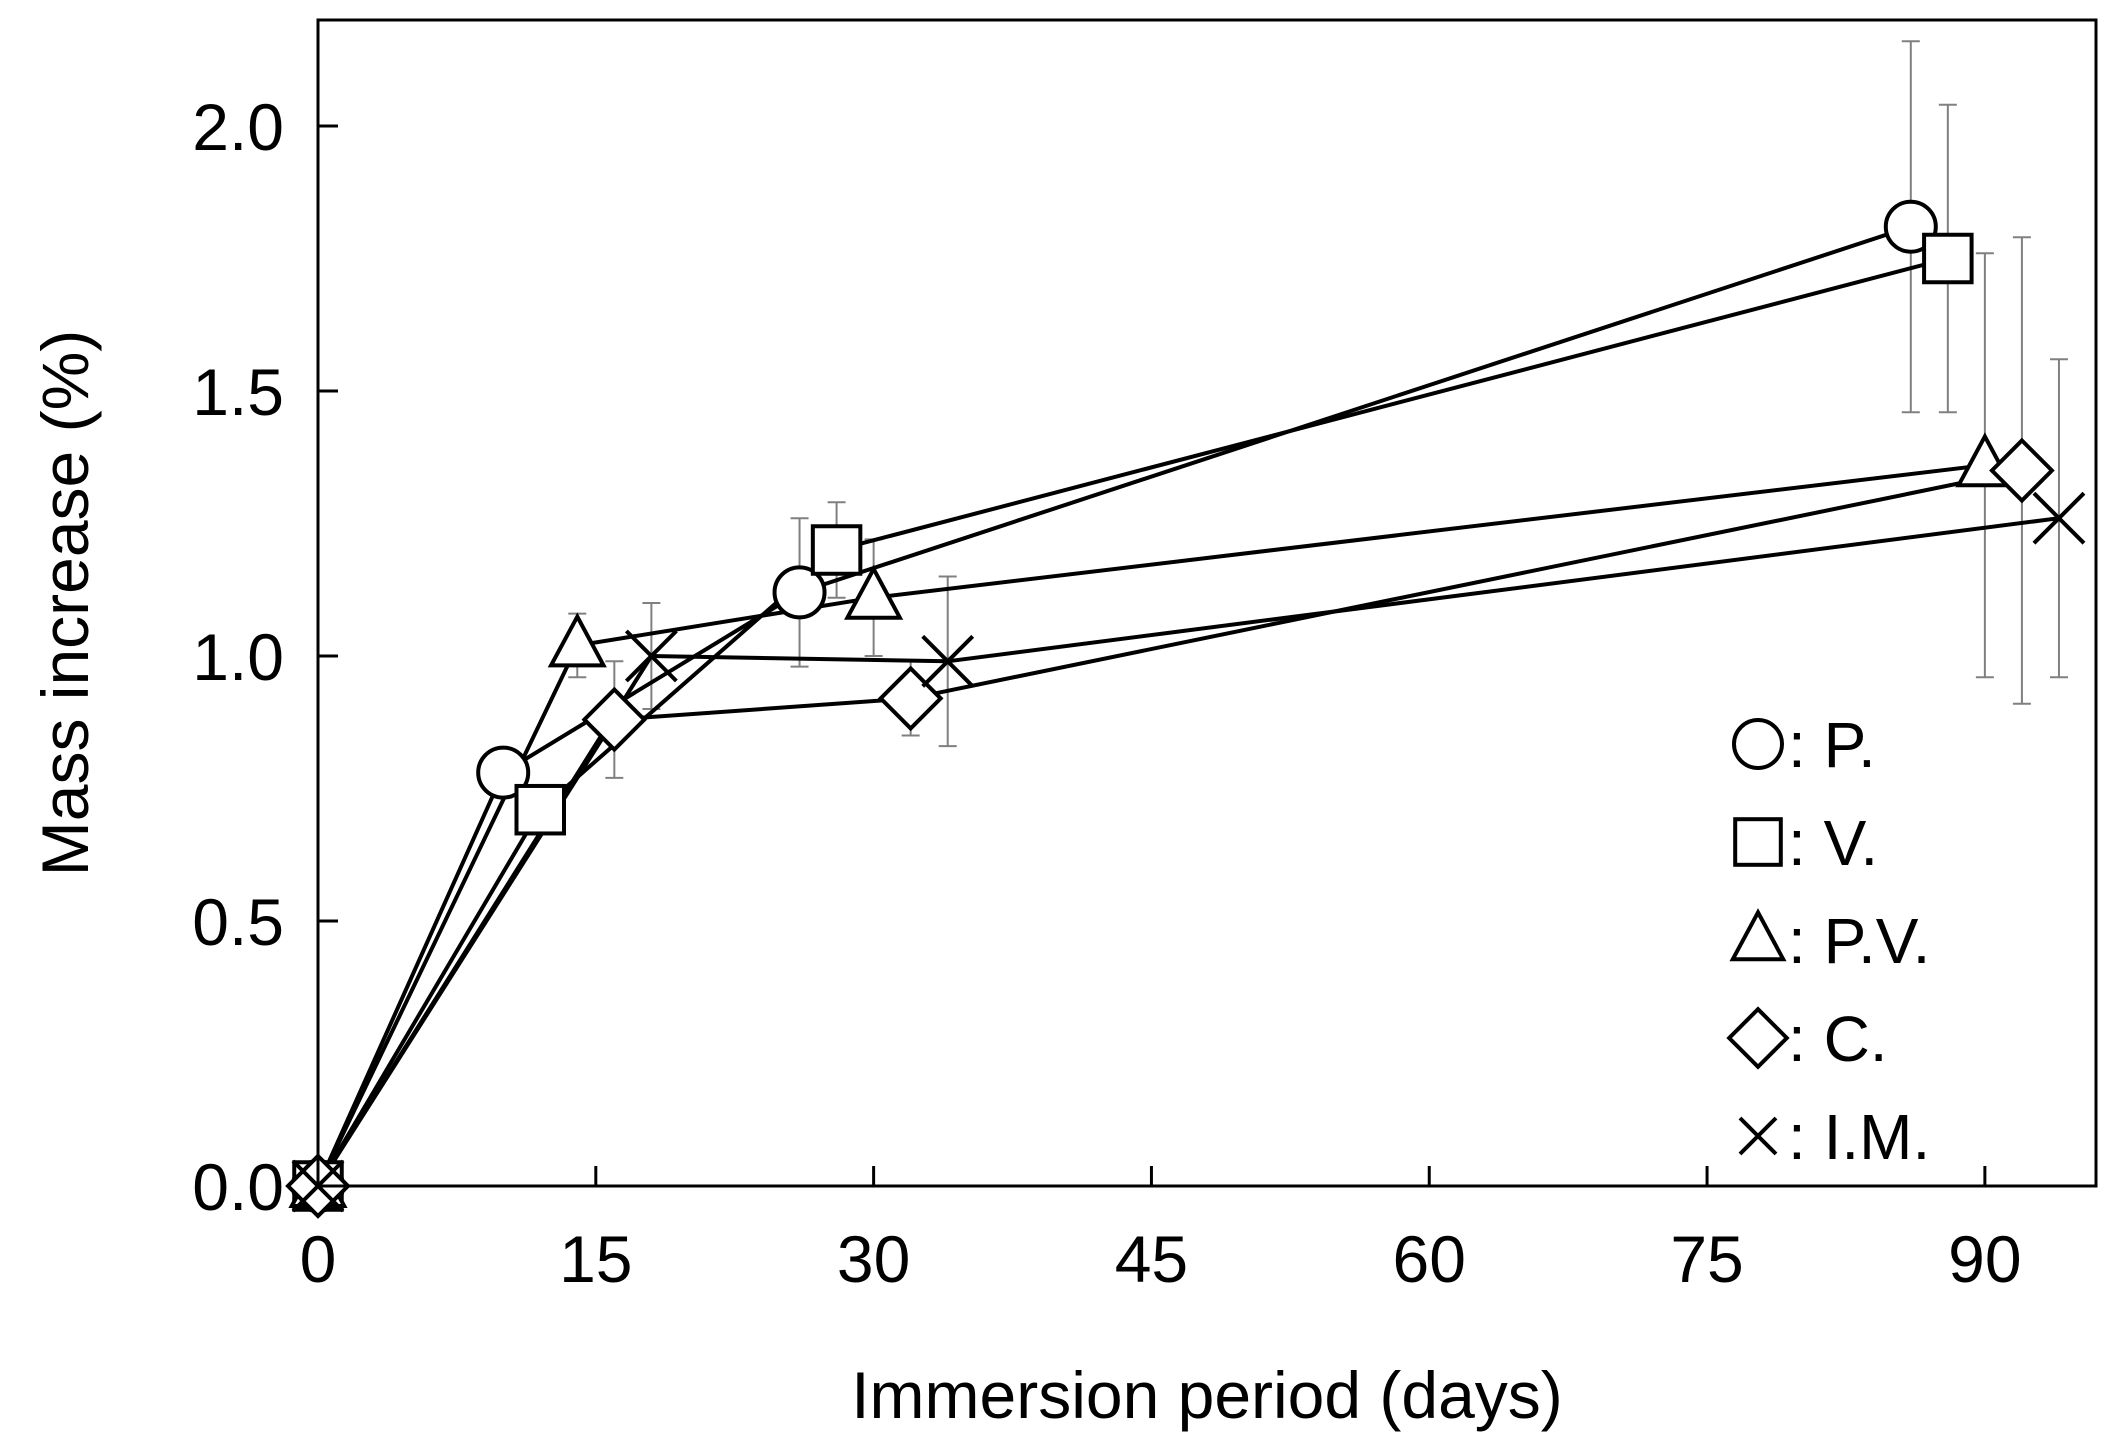 The height and width of the screenshot is (1455, 2117). I want to click on legend-item: : P., so click(1804, 745).